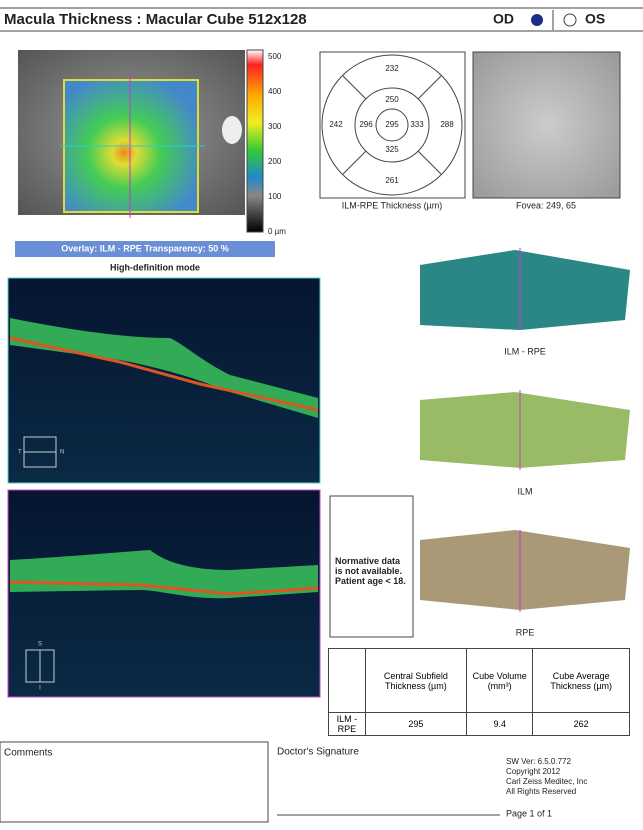 This screenshot has width=643, height=830. What do you see at coordinates (546, 781) in the screenshot?
I see `software-info: Carl Zeiss Meditec, Inc` at bounding box center [546, 781].